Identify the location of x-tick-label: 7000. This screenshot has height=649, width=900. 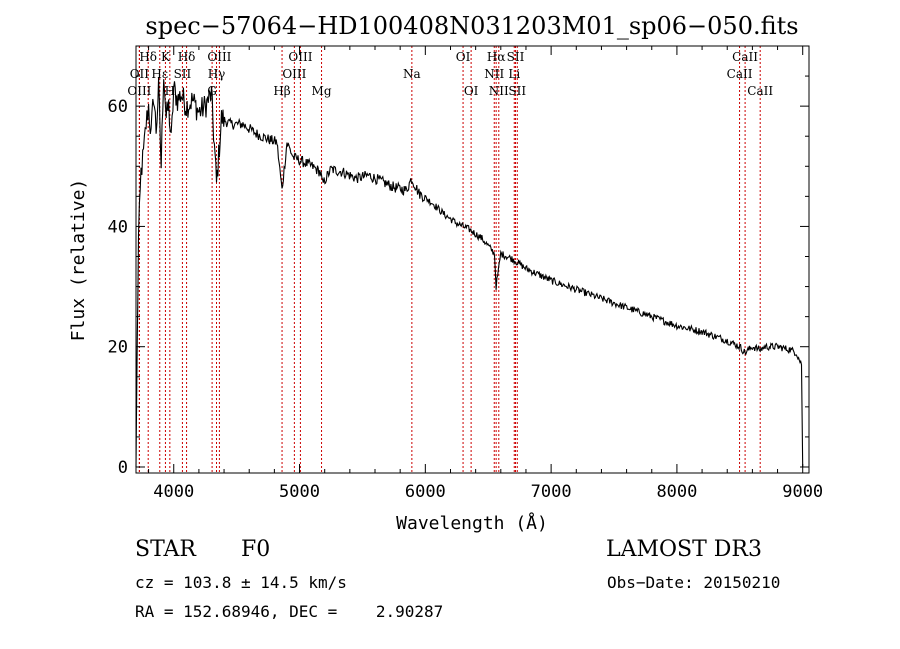
(551, 492).